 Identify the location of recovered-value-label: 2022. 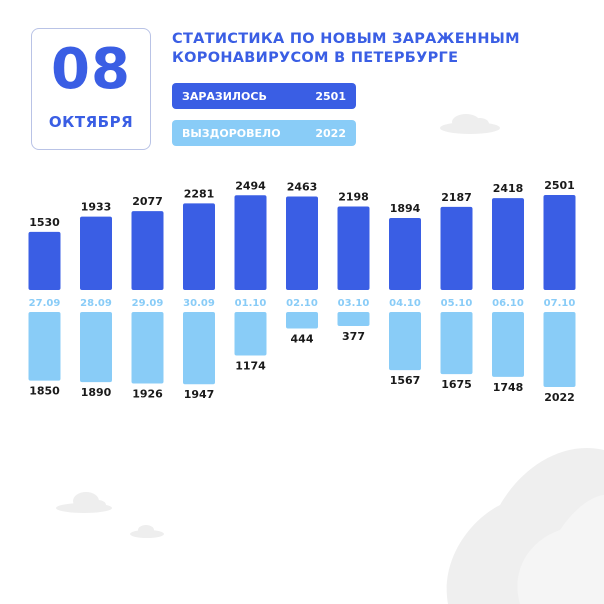
(559, 397).